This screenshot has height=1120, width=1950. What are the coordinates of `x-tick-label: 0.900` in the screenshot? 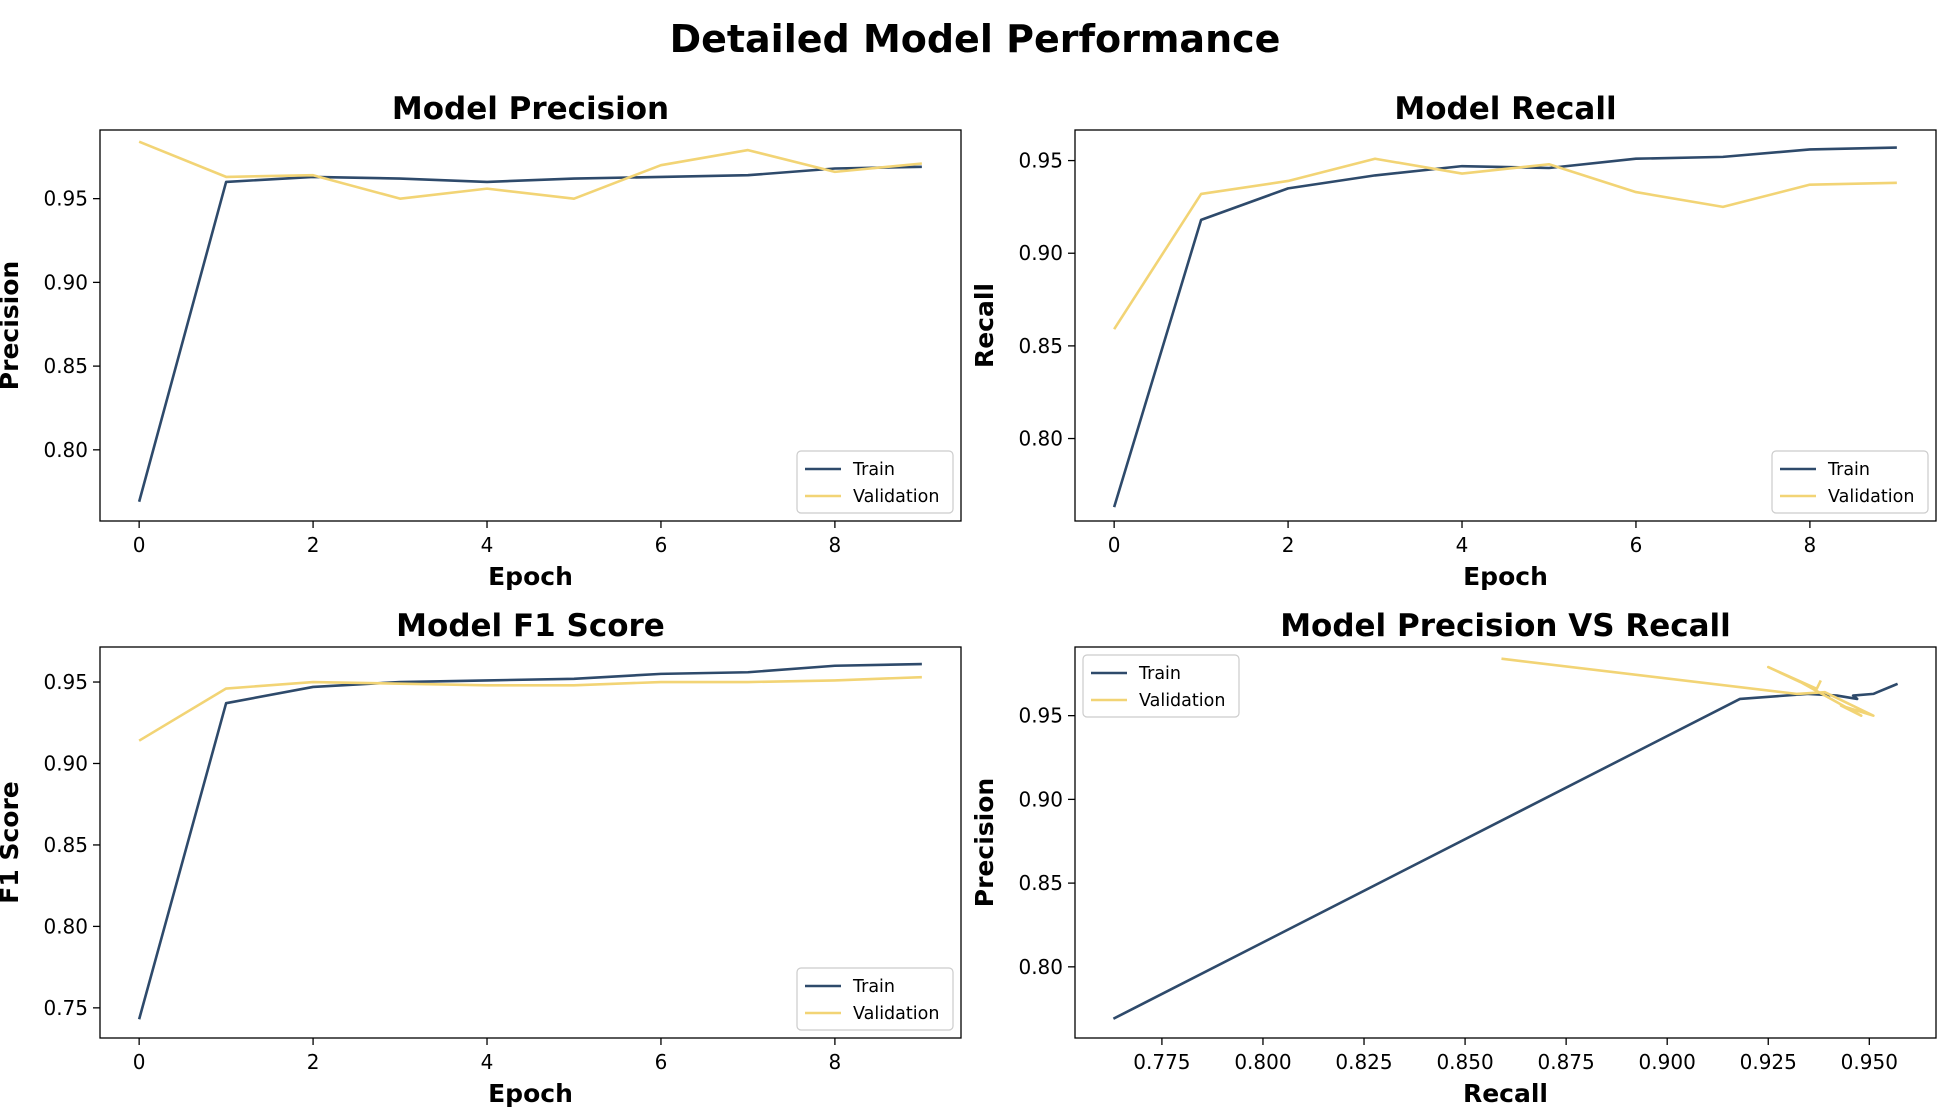 It's located at (1667, 1062).